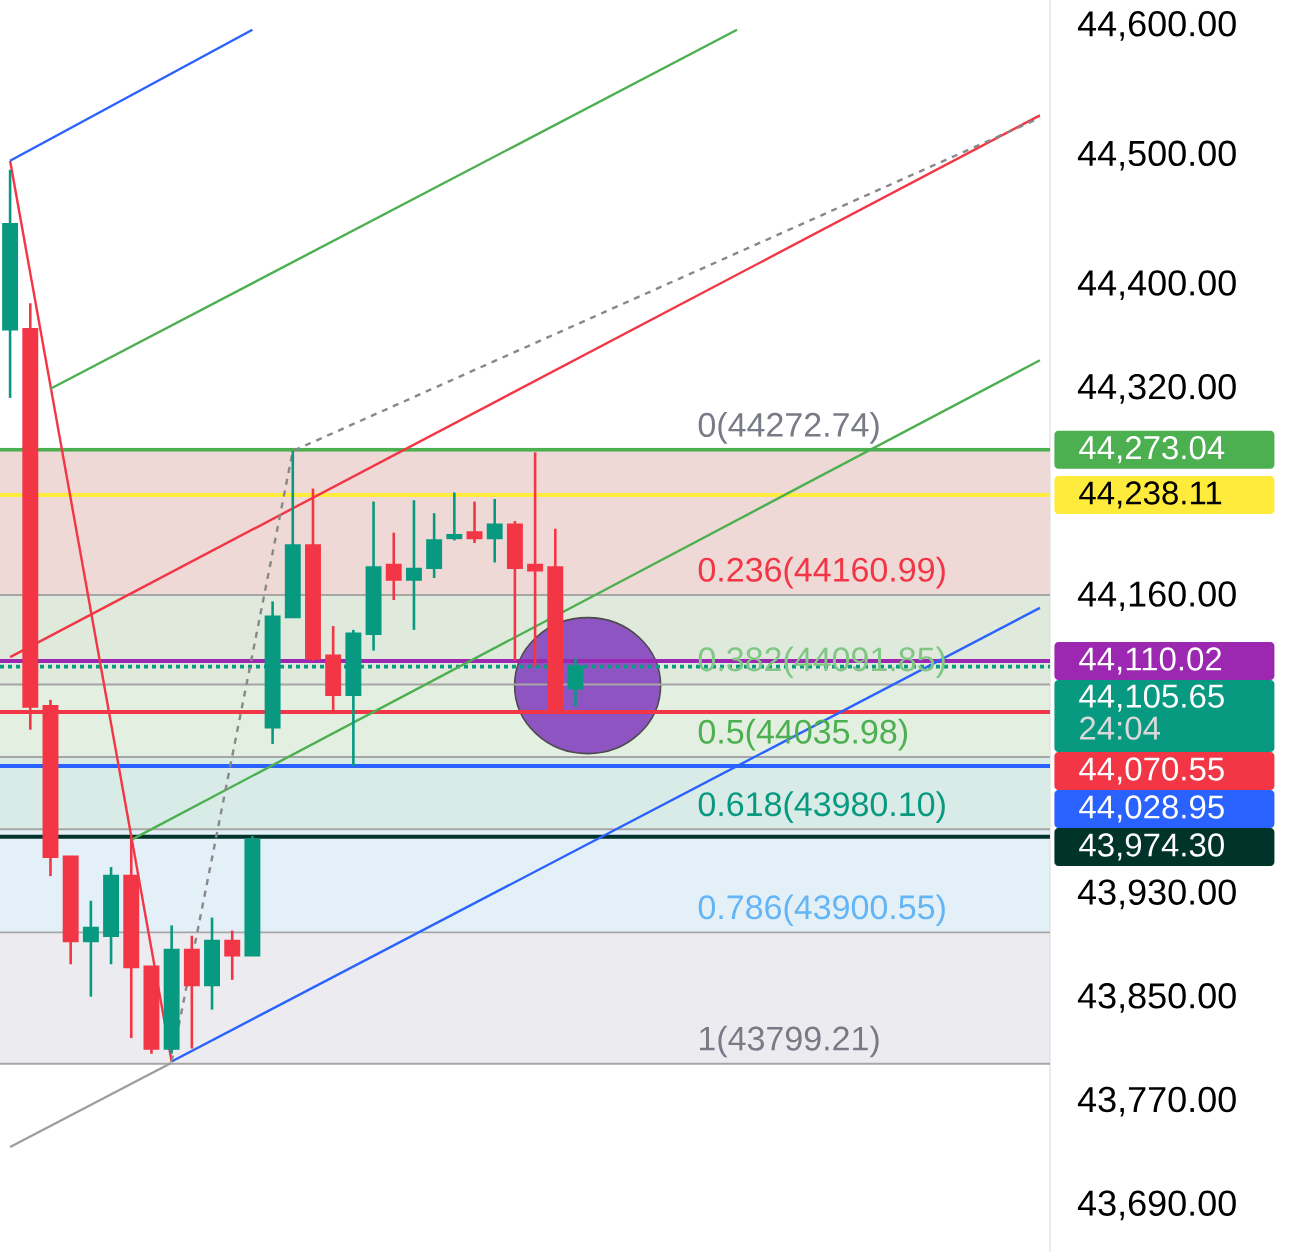  What do you see at coordinates (1151, 847) in the screenshot?
I see `ref-line-label: 43,974.30` at bounding box center [1151, 847].